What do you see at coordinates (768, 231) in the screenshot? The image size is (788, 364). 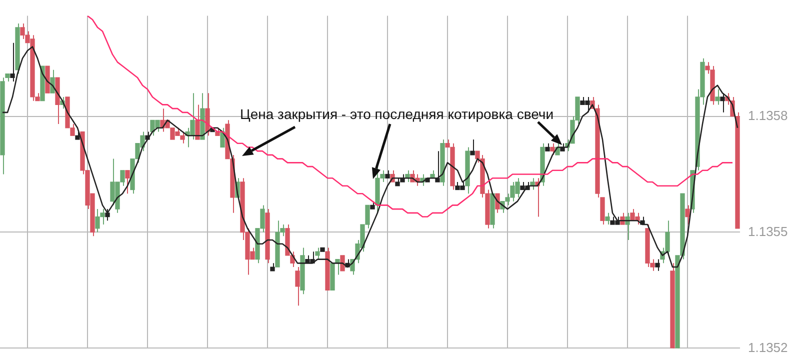 I see `y-tick-label: 1.1355` at bounding box center [768, 231].